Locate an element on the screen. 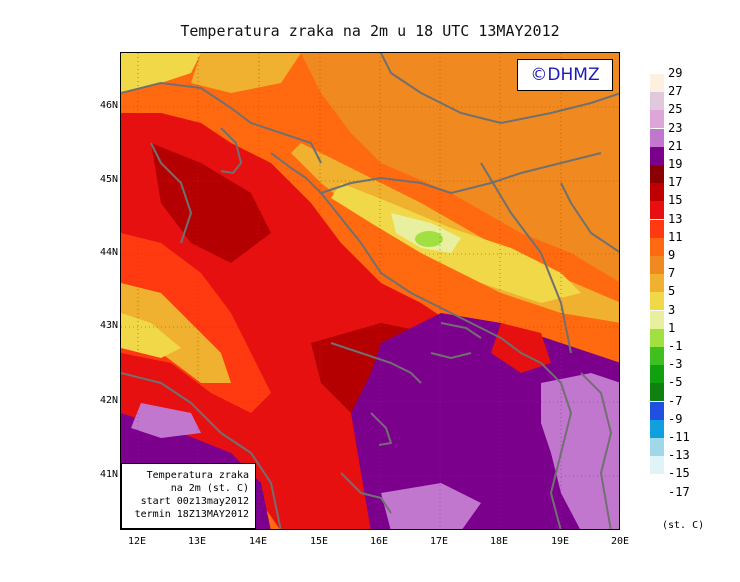 The image size is (740, 582). legend-label: 7 is located at coordinates (672, 273).